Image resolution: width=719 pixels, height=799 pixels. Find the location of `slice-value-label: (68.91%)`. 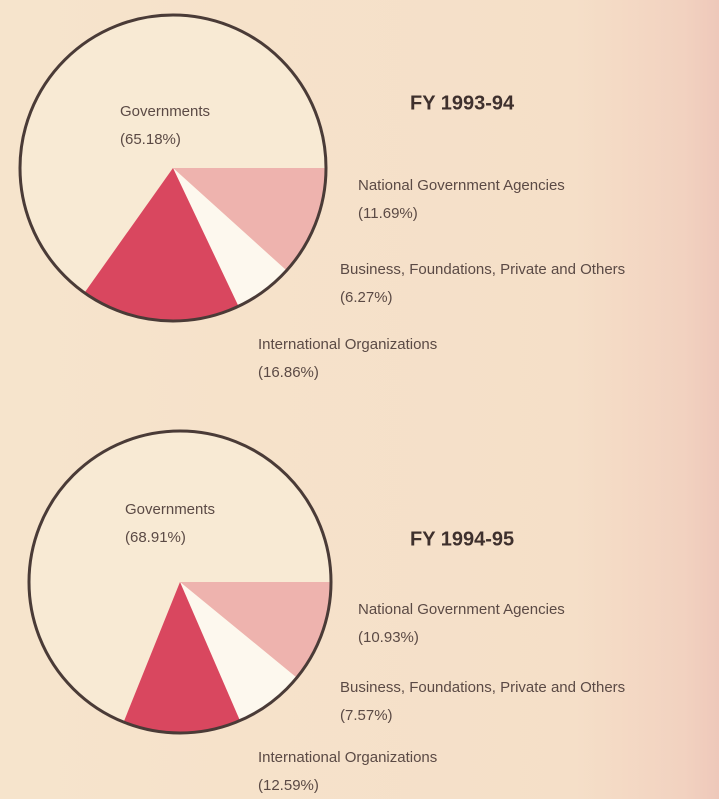

slice-value-label: (68.91%) is located at coordinates (155, 537).